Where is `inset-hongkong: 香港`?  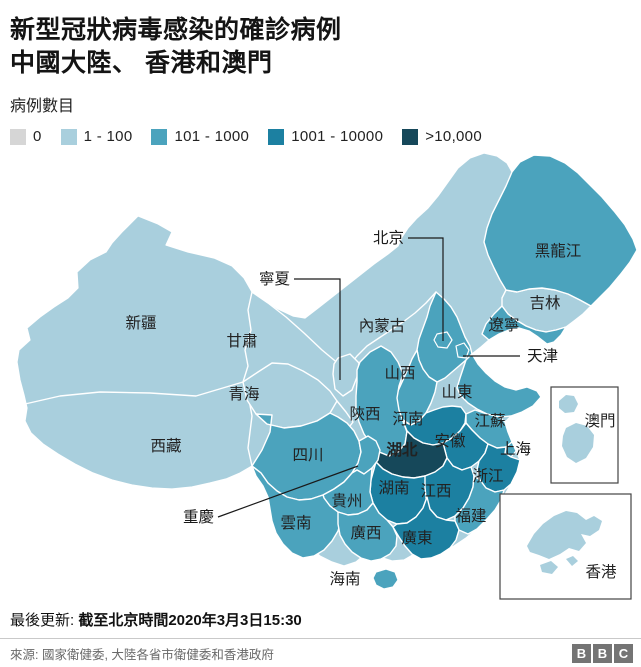 inset-hongkong: 香港 is located at coordinates (565, 546).